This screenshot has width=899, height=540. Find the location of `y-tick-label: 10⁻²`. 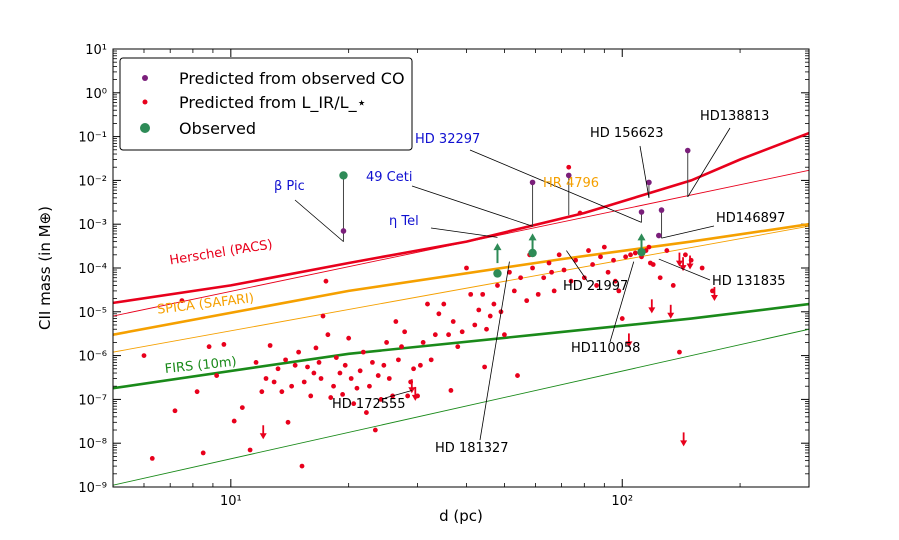

y-tick-label: 10⁻² is located at coordinates (92, 181).